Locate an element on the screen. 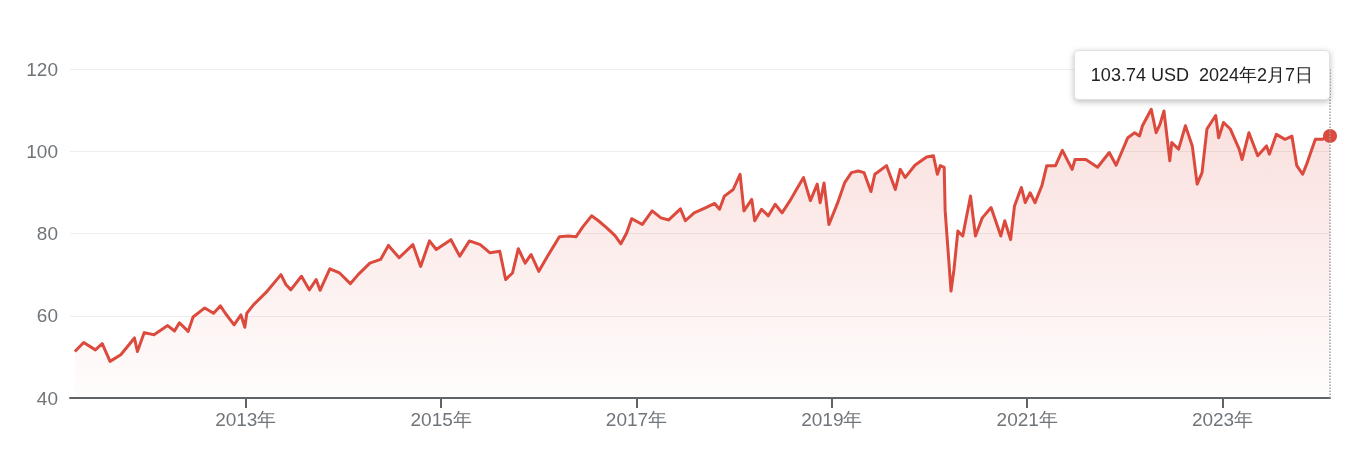 Image resolution: width=1372 pixels, height=460 pixels. y-tick-label: 120 is located at coordinates (42, 69).